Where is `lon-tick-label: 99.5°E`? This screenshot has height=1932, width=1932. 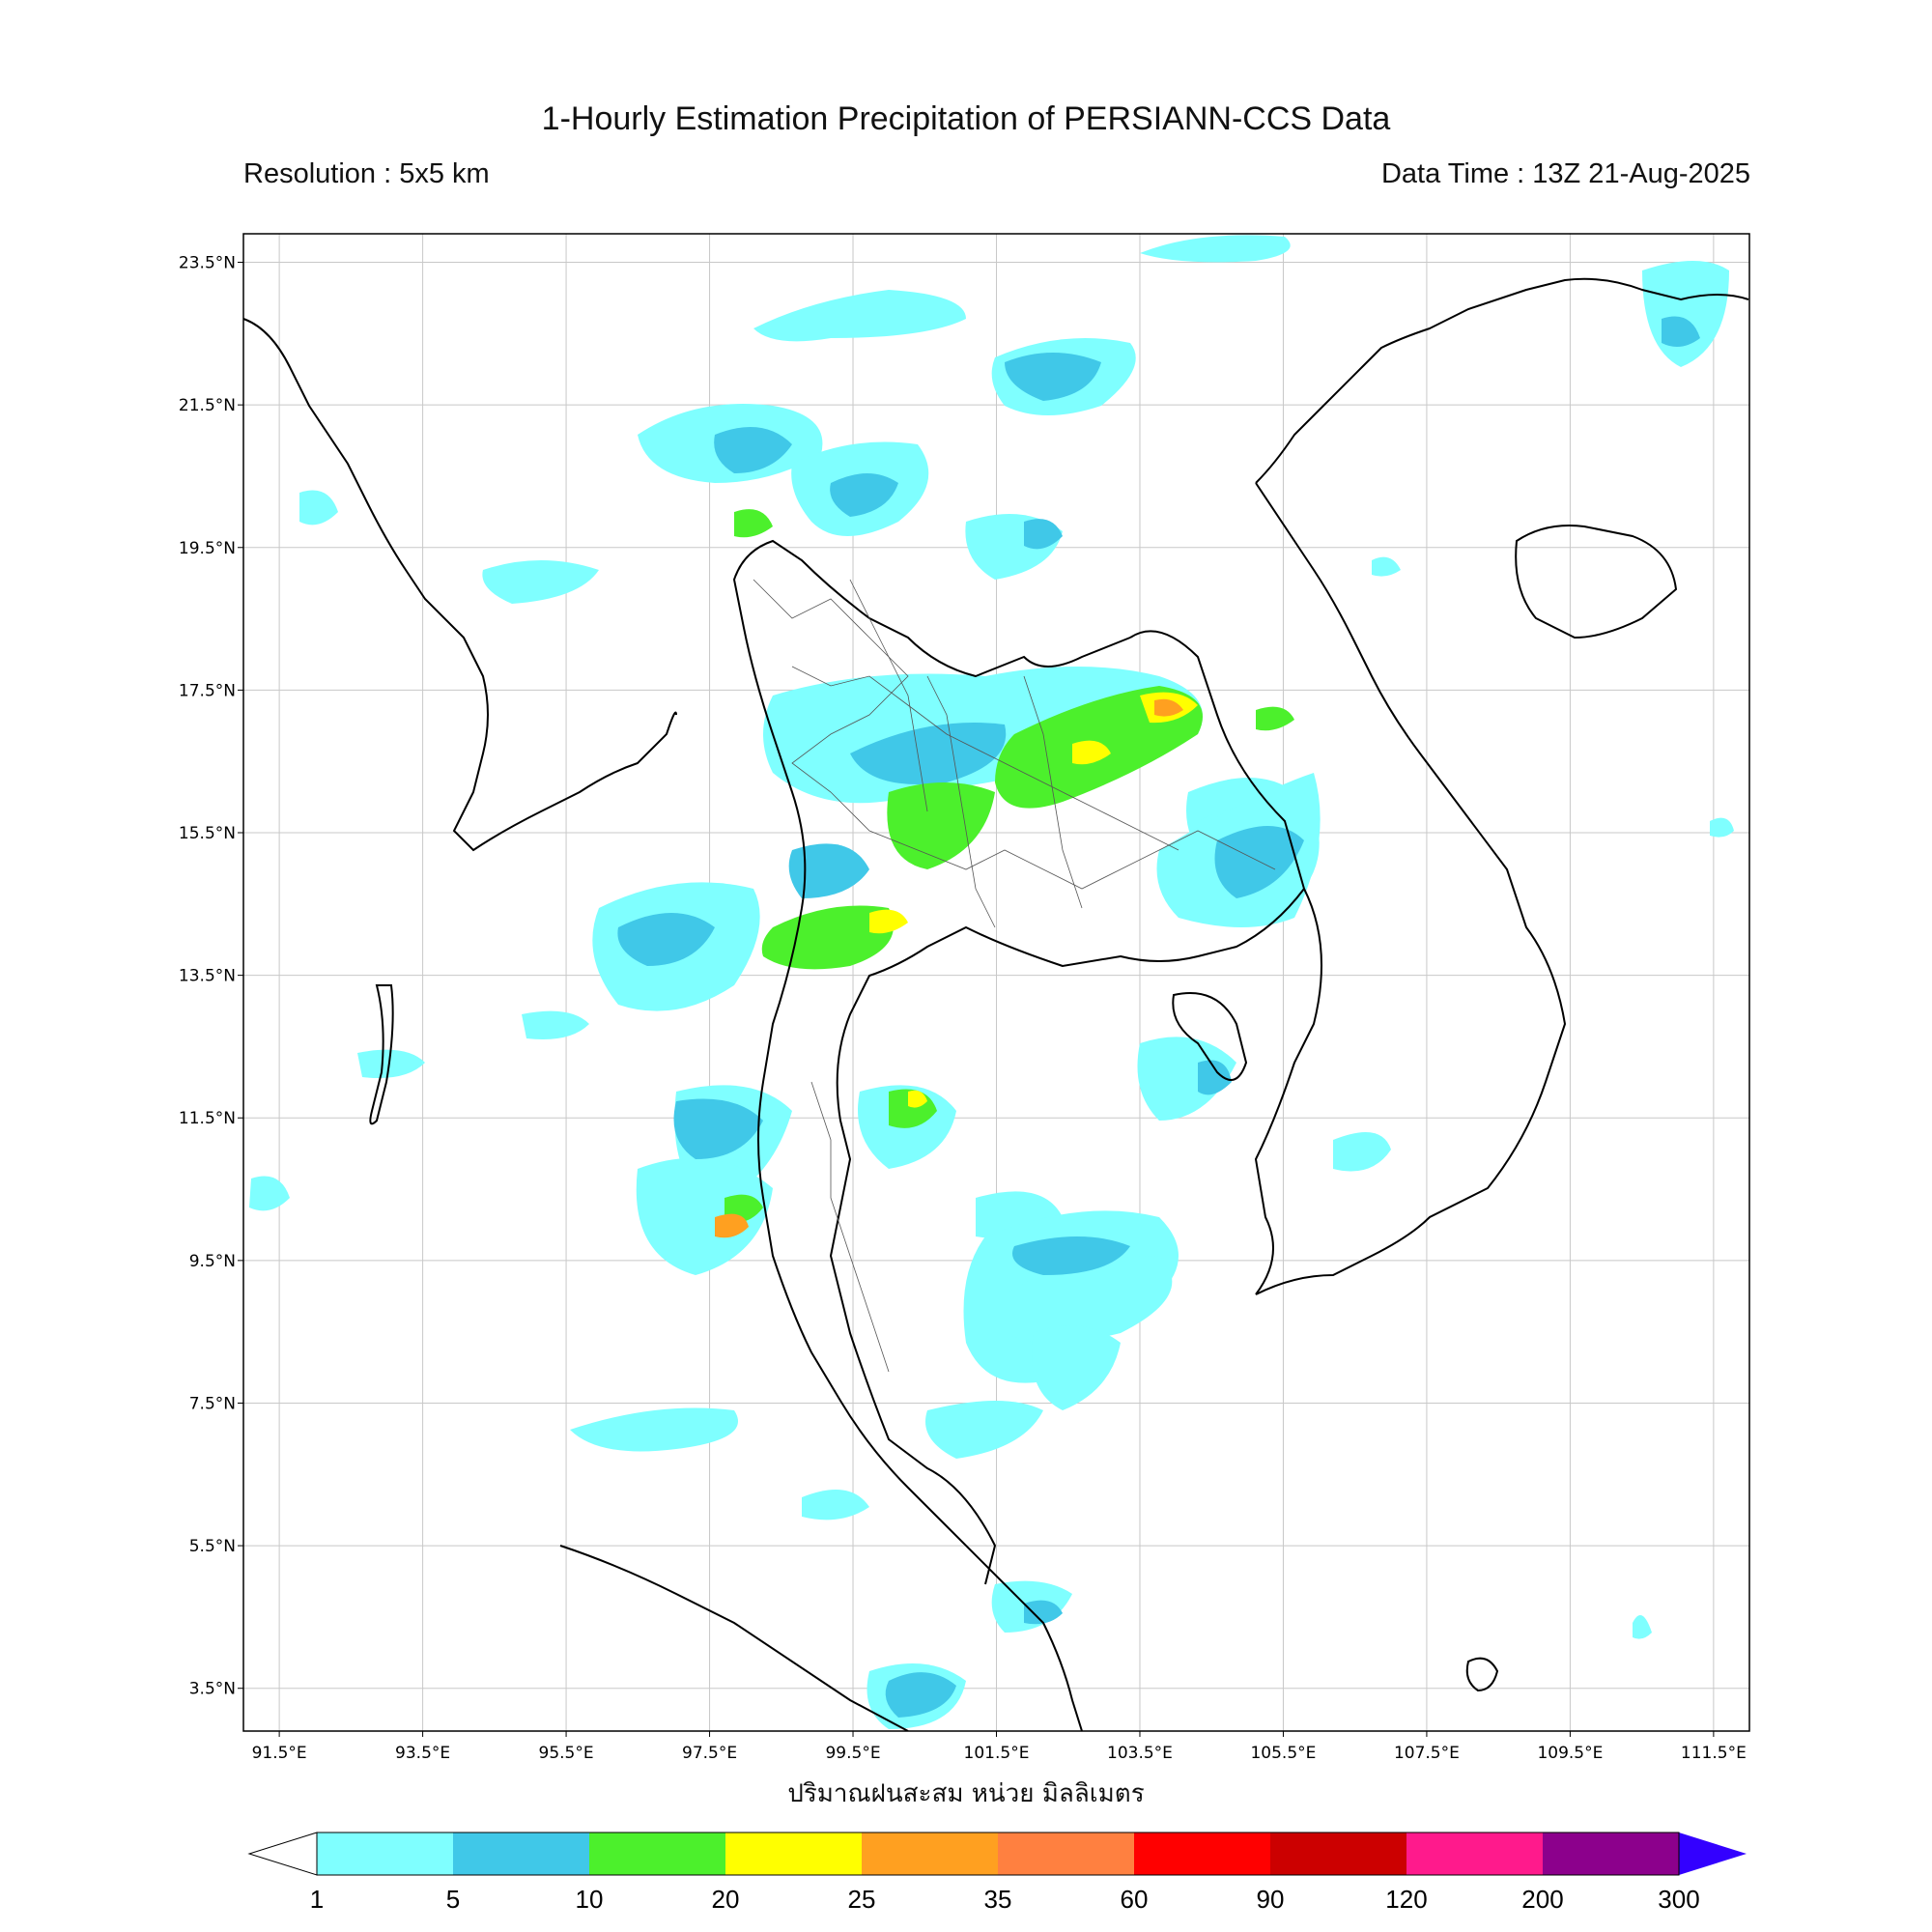 lon-tick-label: 99.5°E is located at coordinates (852, 1753).